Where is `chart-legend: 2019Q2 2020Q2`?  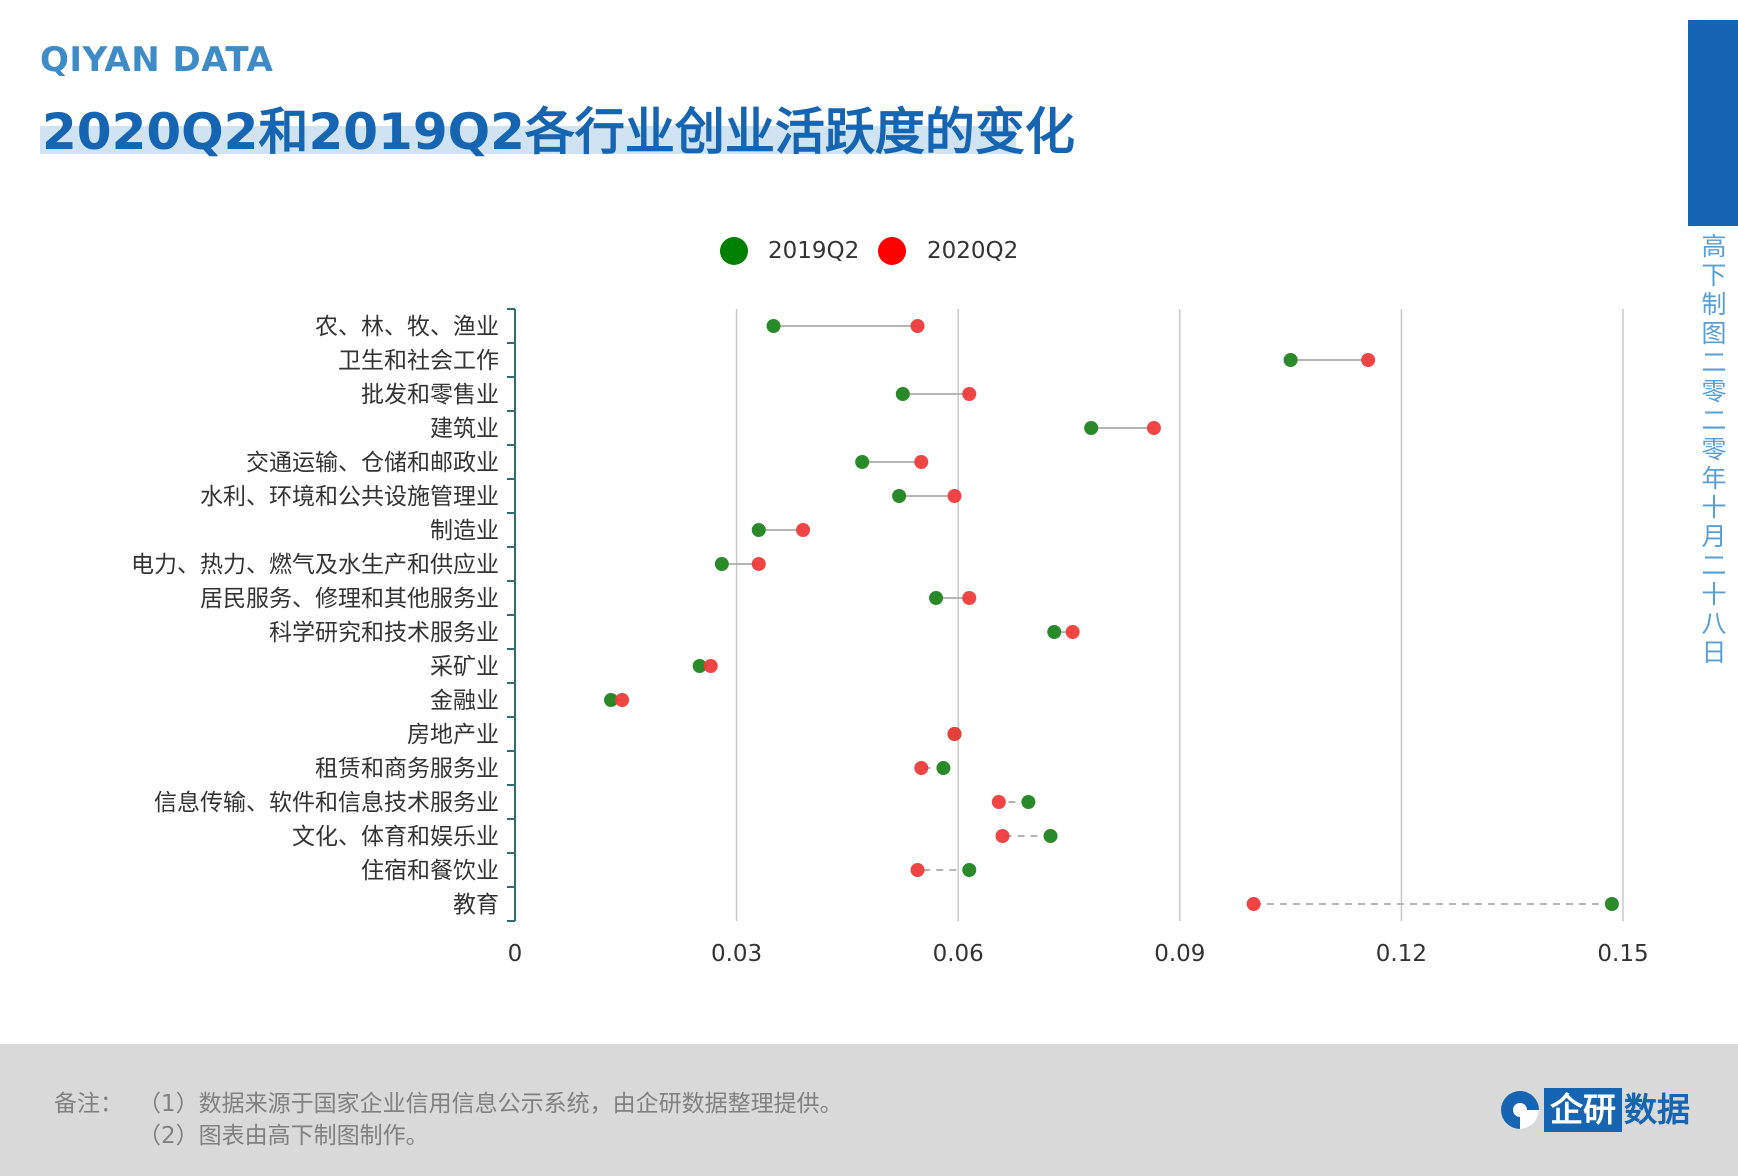 chart-legend: 2019Q2 2020Q2 is located at coordinates (869, 251).